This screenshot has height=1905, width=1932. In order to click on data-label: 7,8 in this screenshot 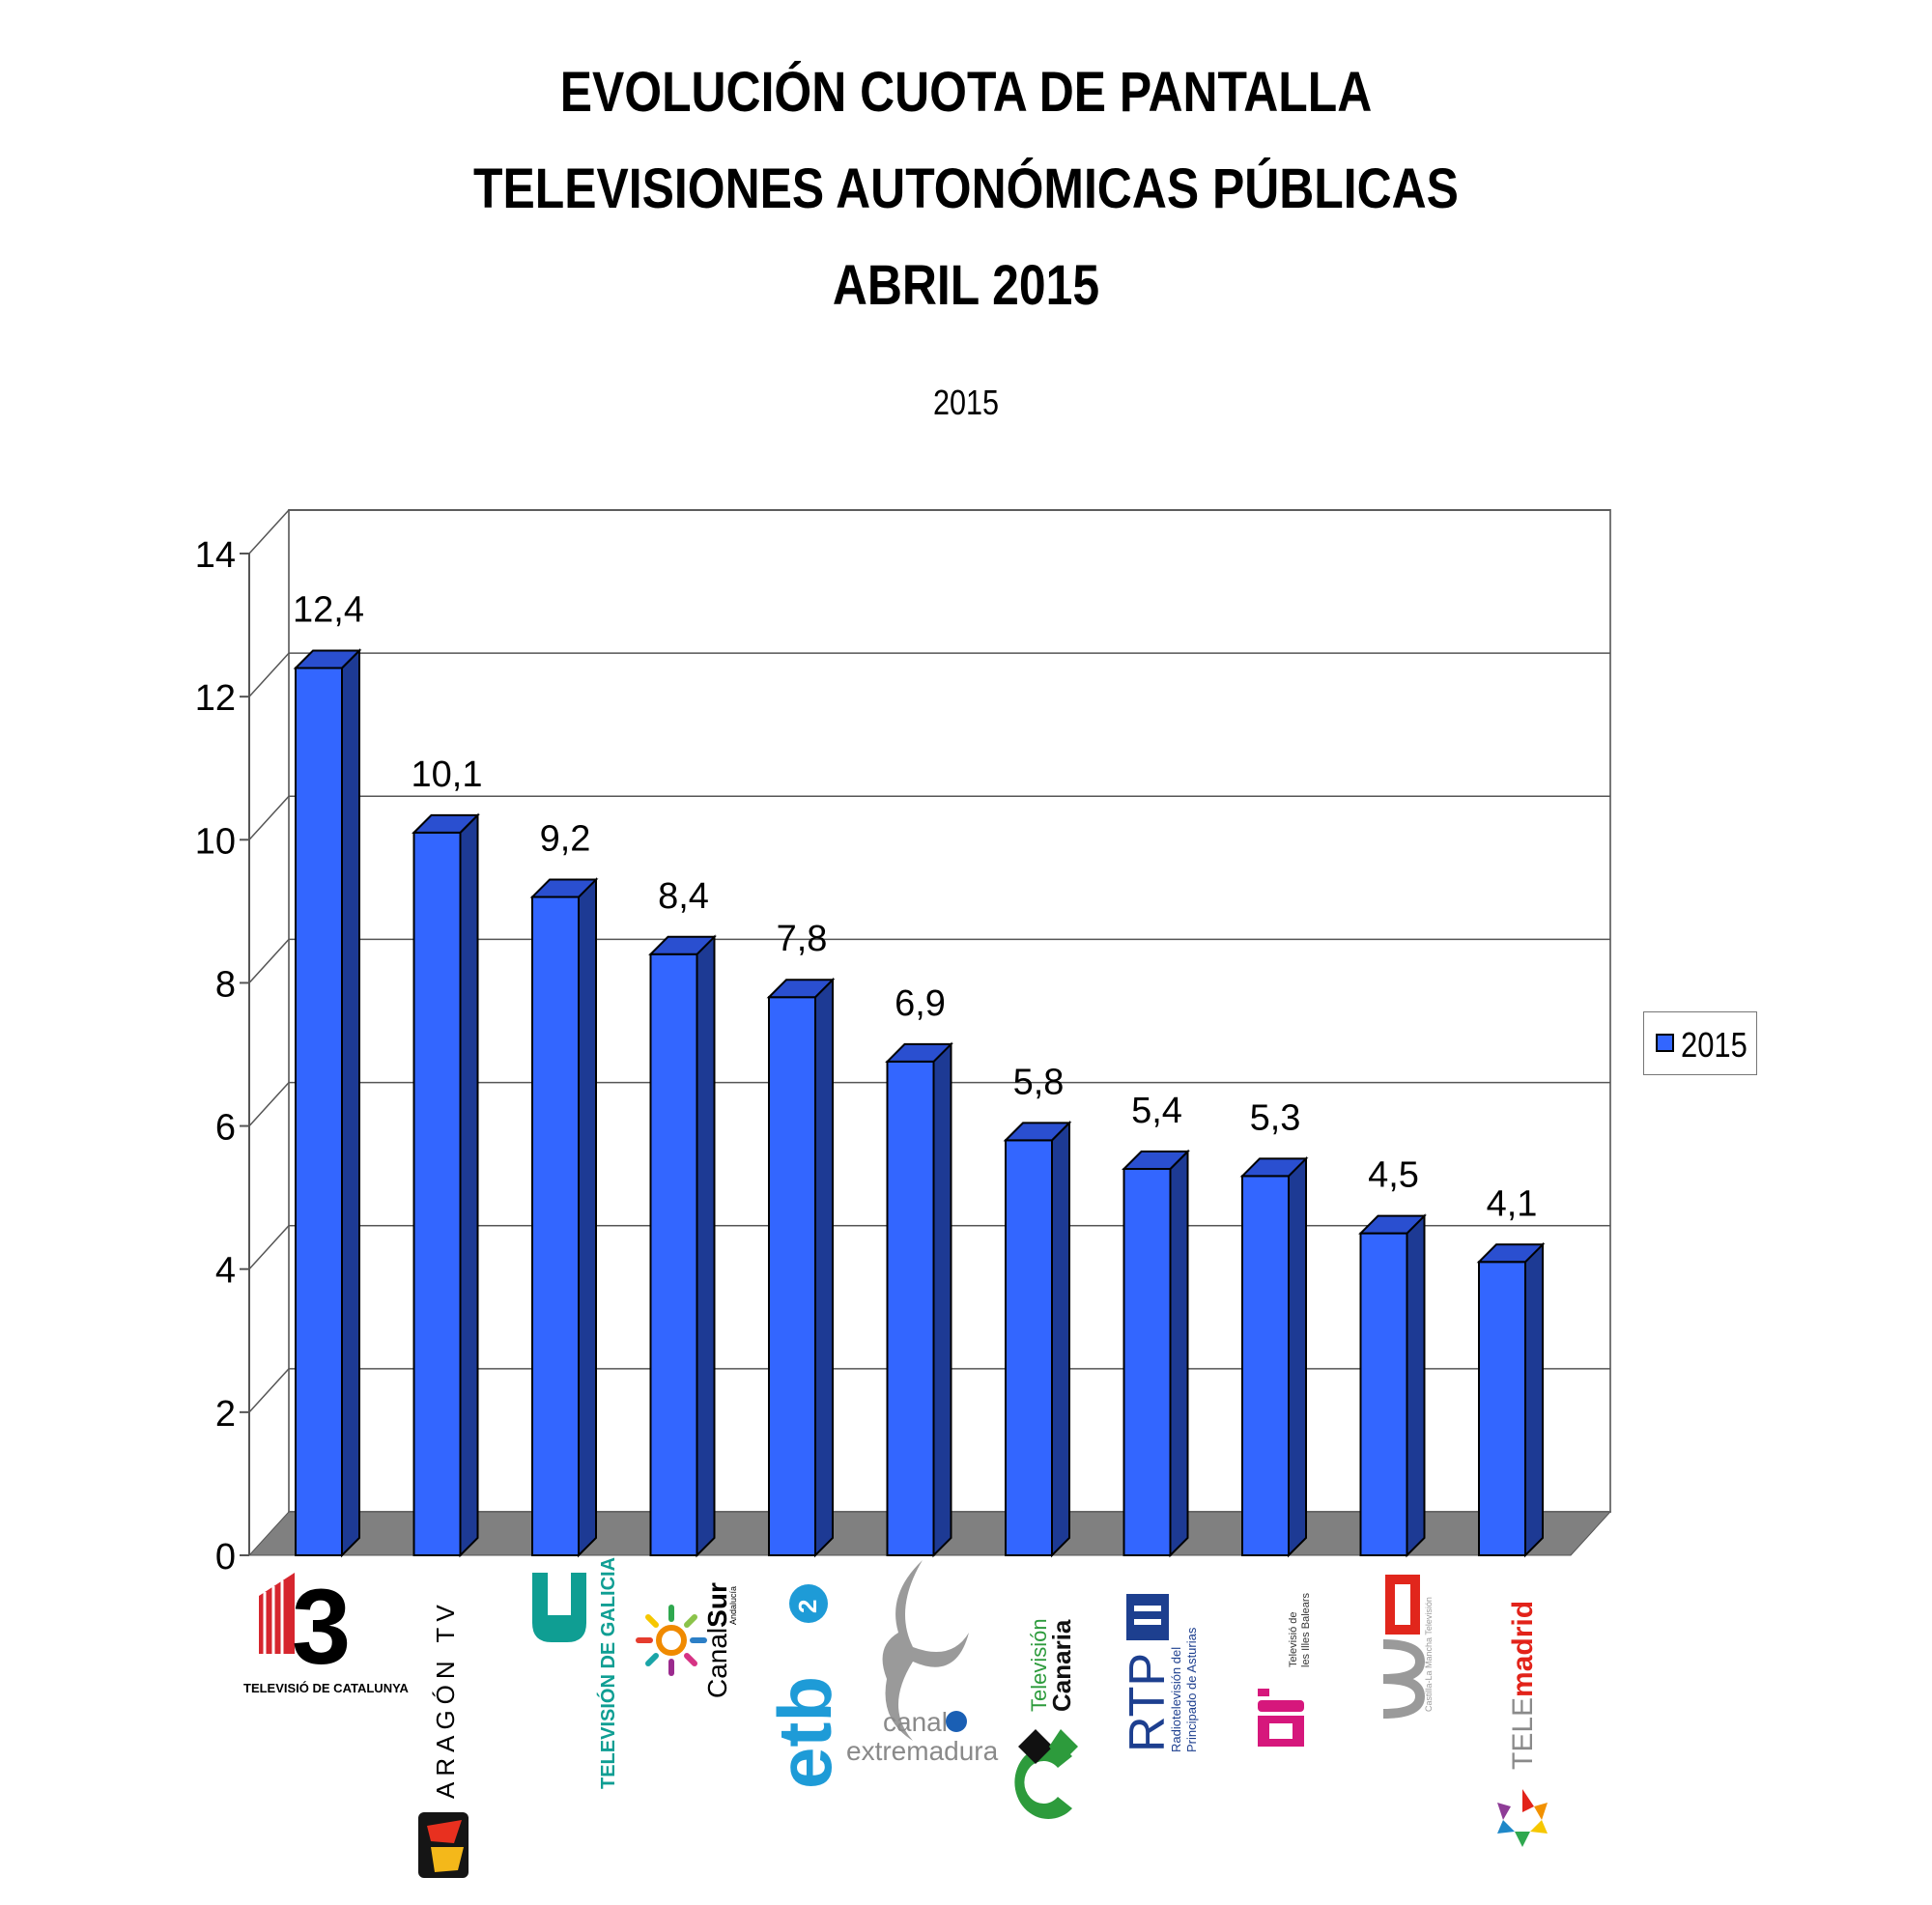, I will do `click(802, 939)`.